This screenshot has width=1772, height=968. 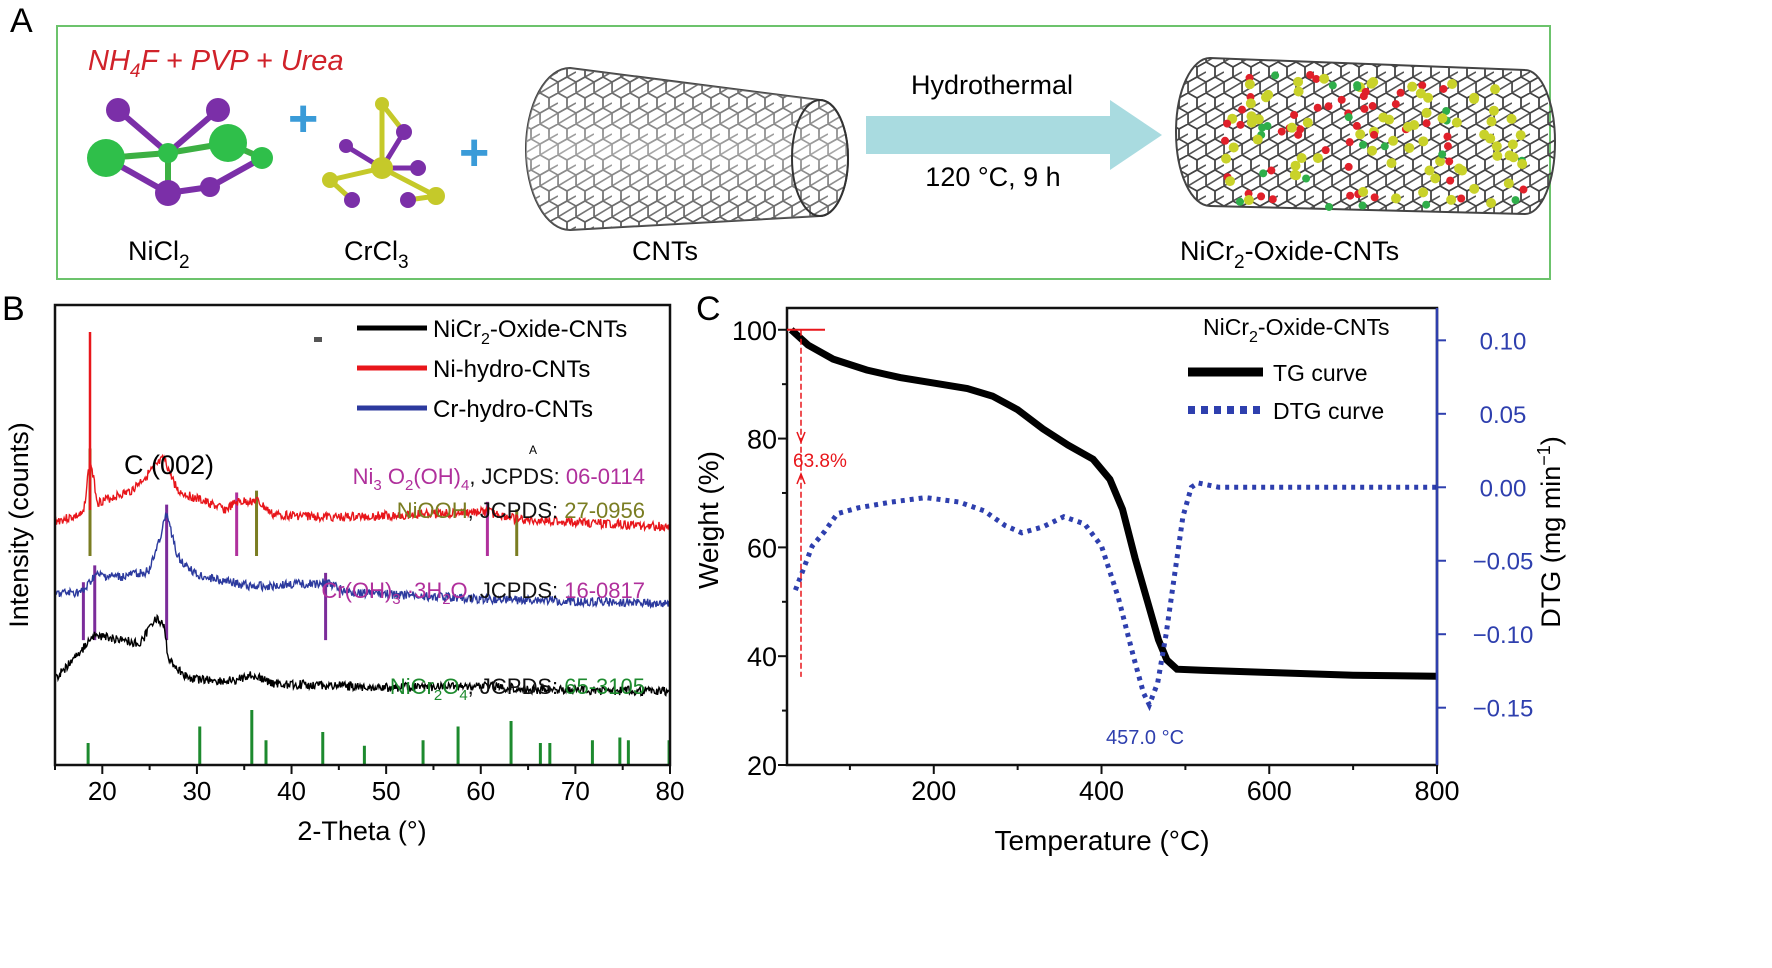 What do you see at coordinates (754, 331) in the screenshot?
I see `y-tick-label: 100` at bounding box center [754, 331].